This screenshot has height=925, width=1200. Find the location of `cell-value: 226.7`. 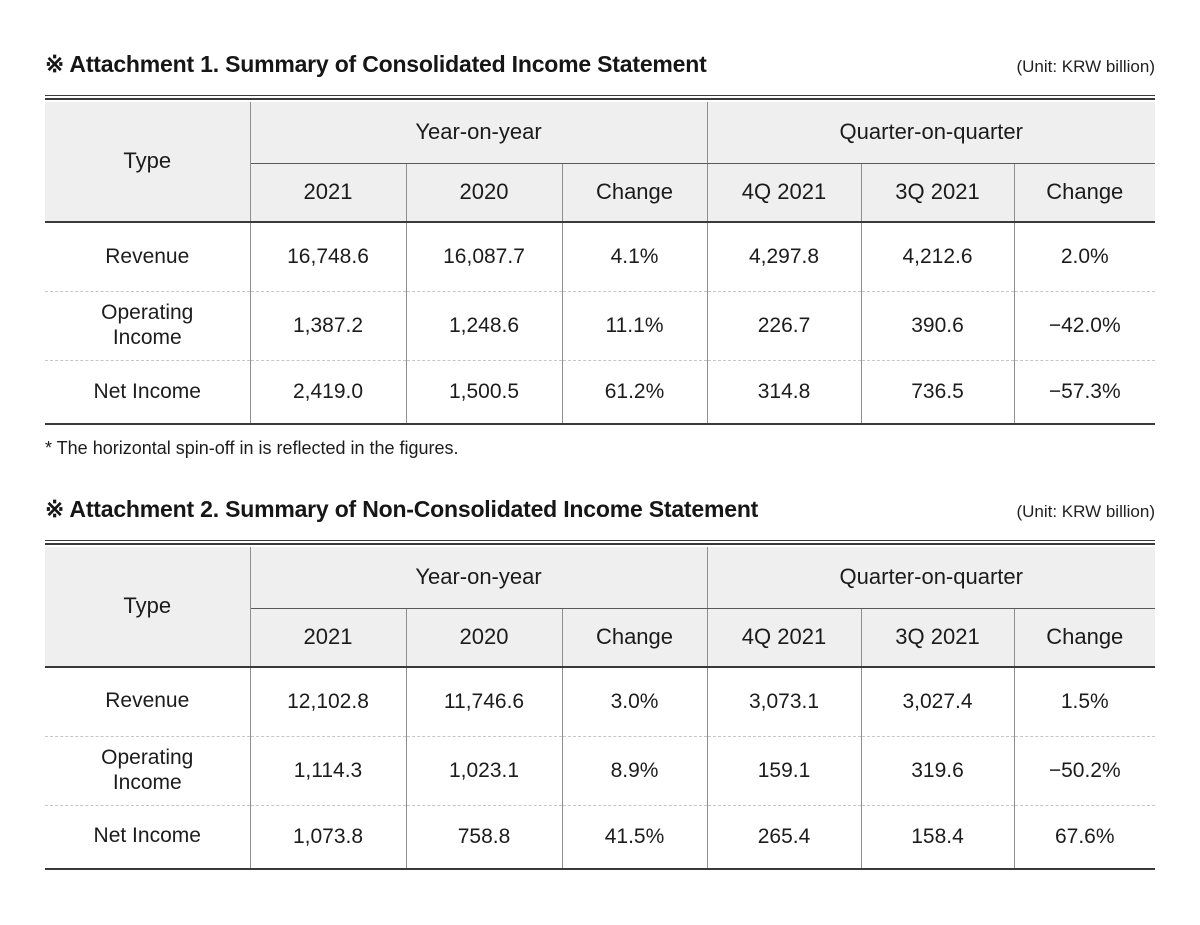

cell-value: 226.7 is located at coordinates (783, 325).